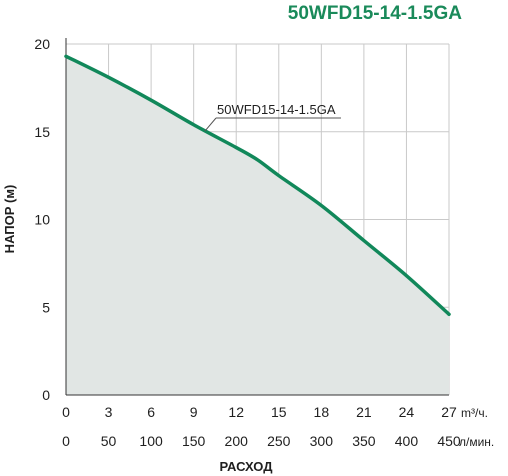 The width and height of the screenshot is (508, 476). Describe the element at coordinates (276, 109) in the screenshot. I see `series-label: 50WFD15-14-1.5GA` at that location.